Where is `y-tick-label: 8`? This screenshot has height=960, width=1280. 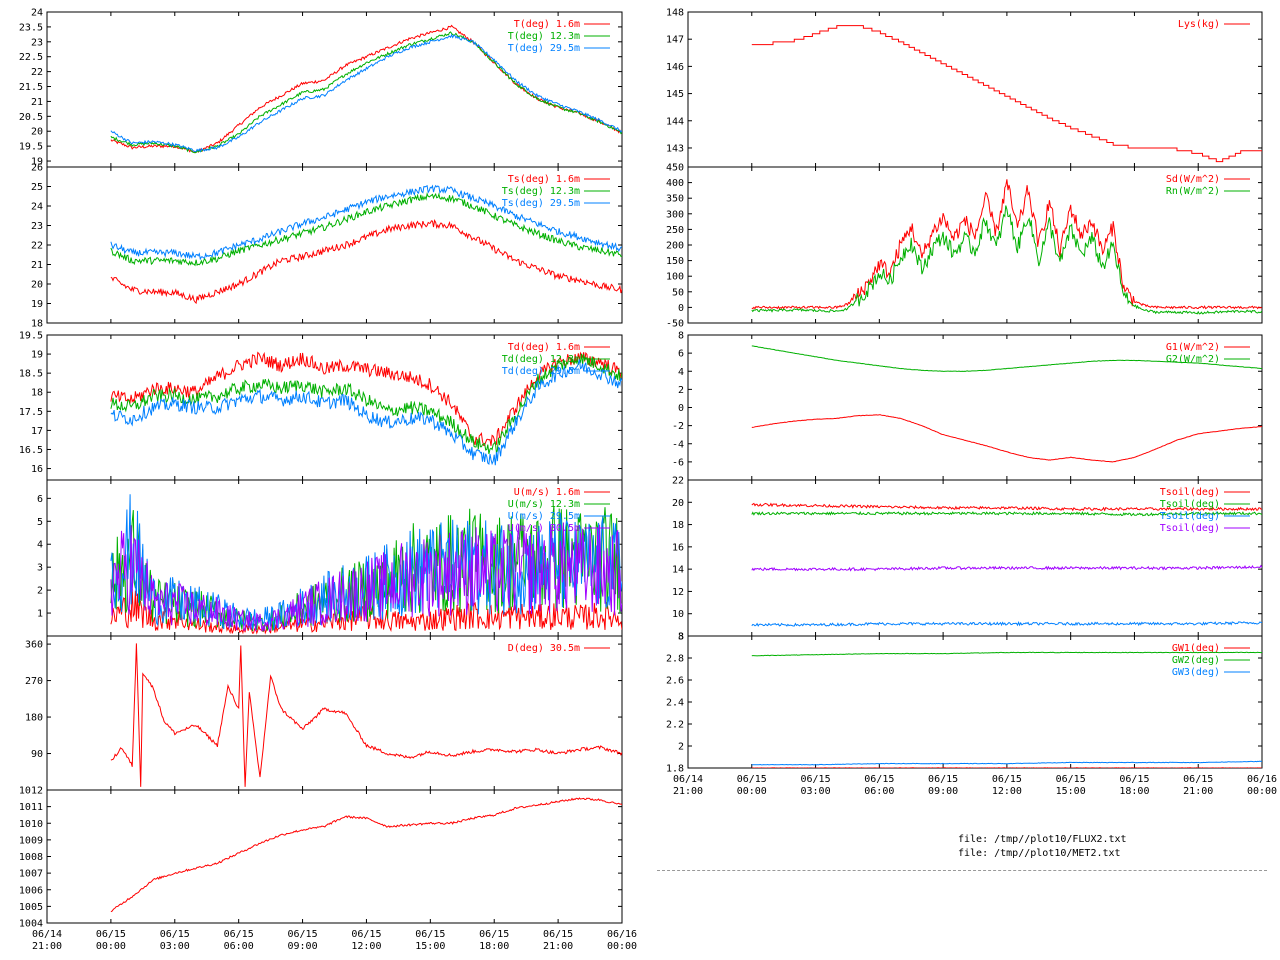
y-tick-label: 8 is located at coordinates (681, 336).